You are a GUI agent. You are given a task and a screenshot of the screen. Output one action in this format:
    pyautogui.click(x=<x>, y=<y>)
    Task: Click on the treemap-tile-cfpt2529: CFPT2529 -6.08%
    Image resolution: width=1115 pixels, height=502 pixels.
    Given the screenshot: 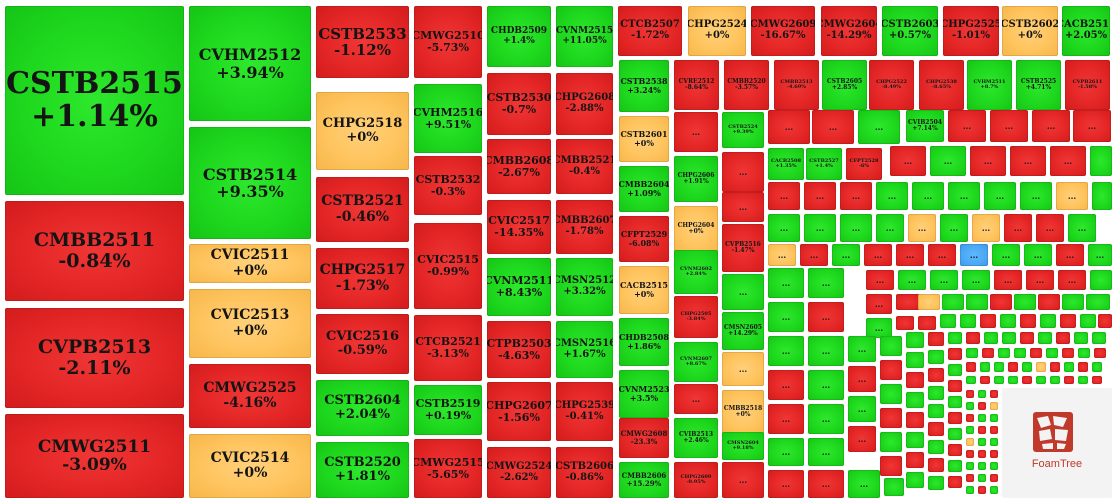 What is the action you would take?
    pyautogui.click(x=644, y=239)
    